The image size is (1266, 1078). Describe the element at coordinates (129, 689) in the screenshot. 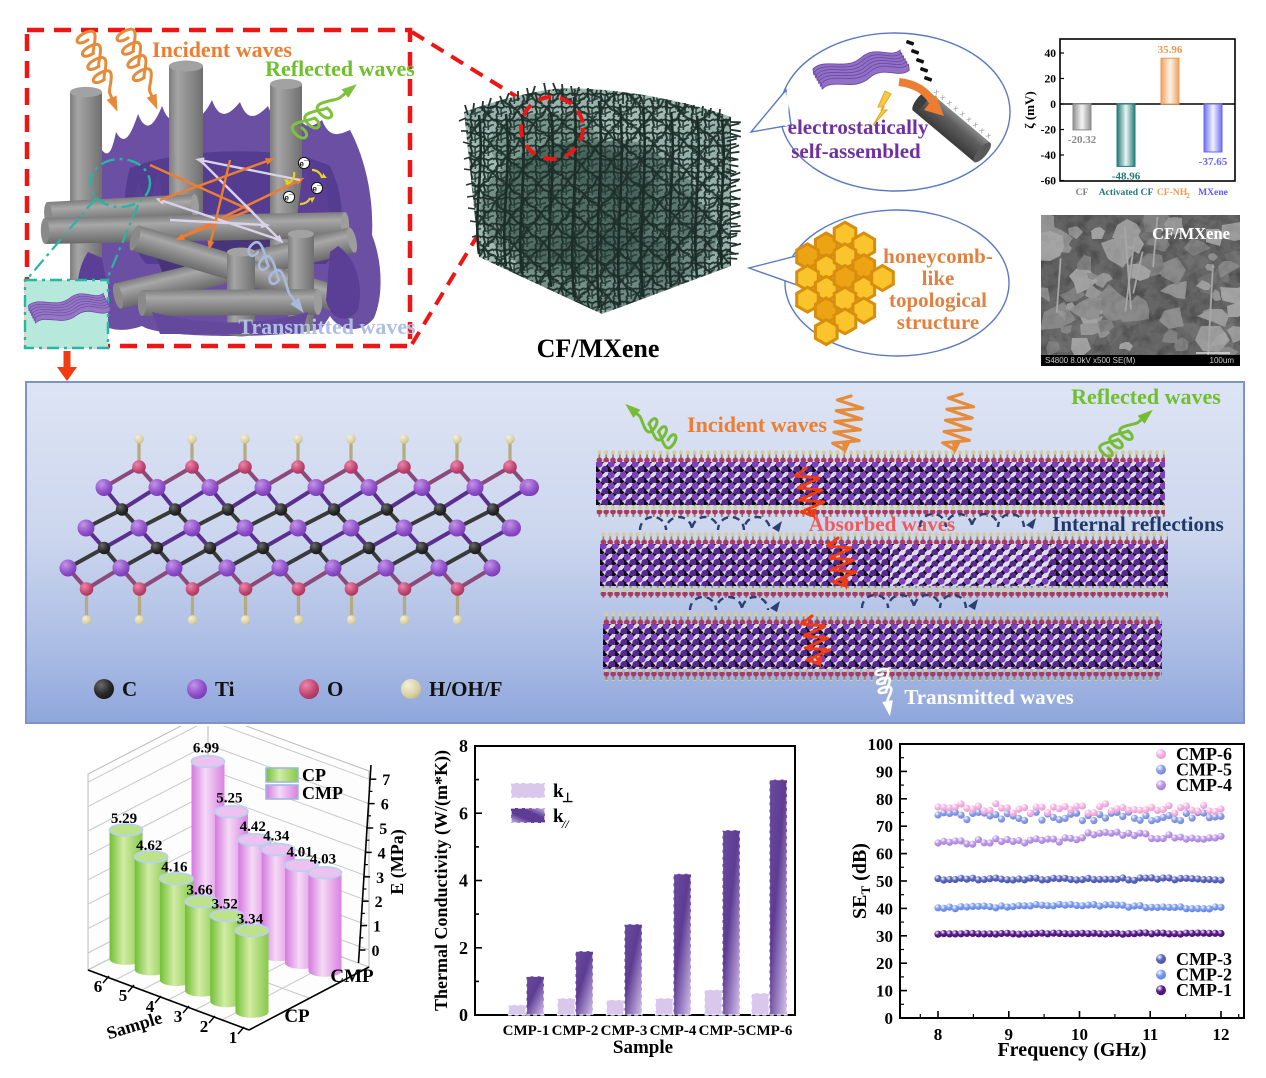

I see `svg-text: C` at that location.